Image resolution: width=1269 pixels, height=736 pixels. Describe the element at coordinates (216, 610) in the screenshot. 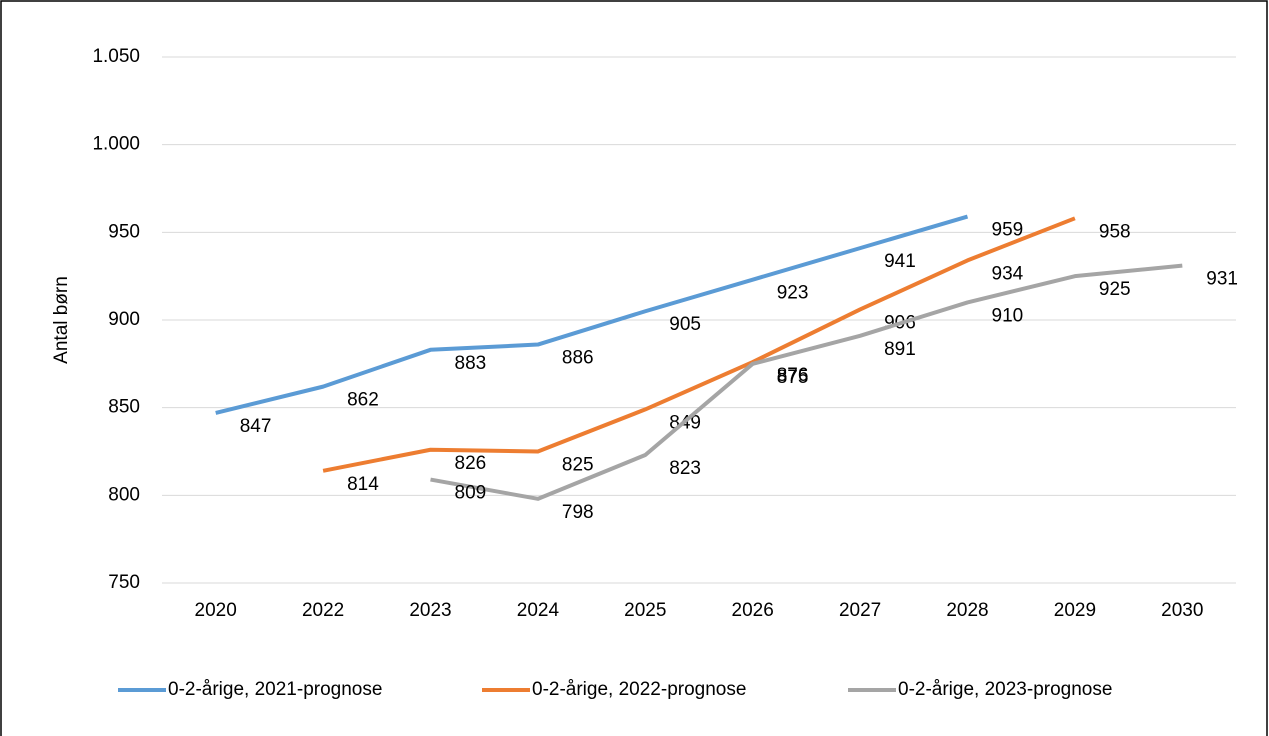

I see `x-tick-label: 2020` at that location.